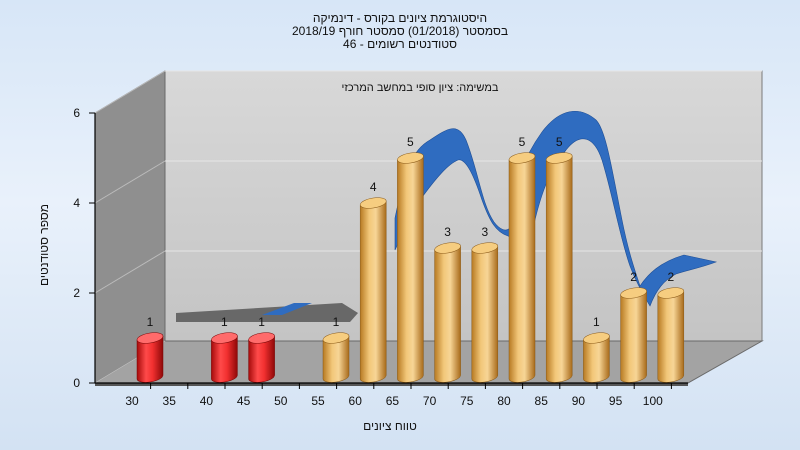  Describe the element at coordinates (504, 401) in the screenshot. I see `x-tick-label: 80` at that location.